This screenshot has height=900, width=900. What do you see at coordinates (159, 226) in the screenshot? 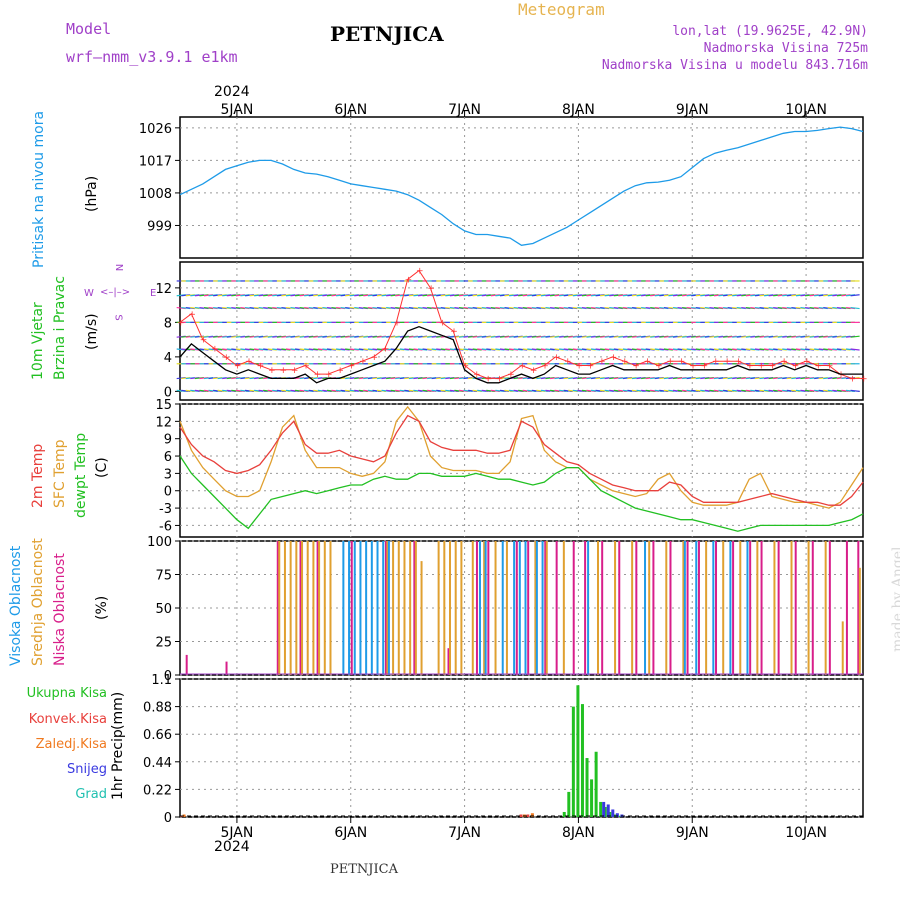
I see `ytick-label-0-3: 999` at bounding box center [159, 226].